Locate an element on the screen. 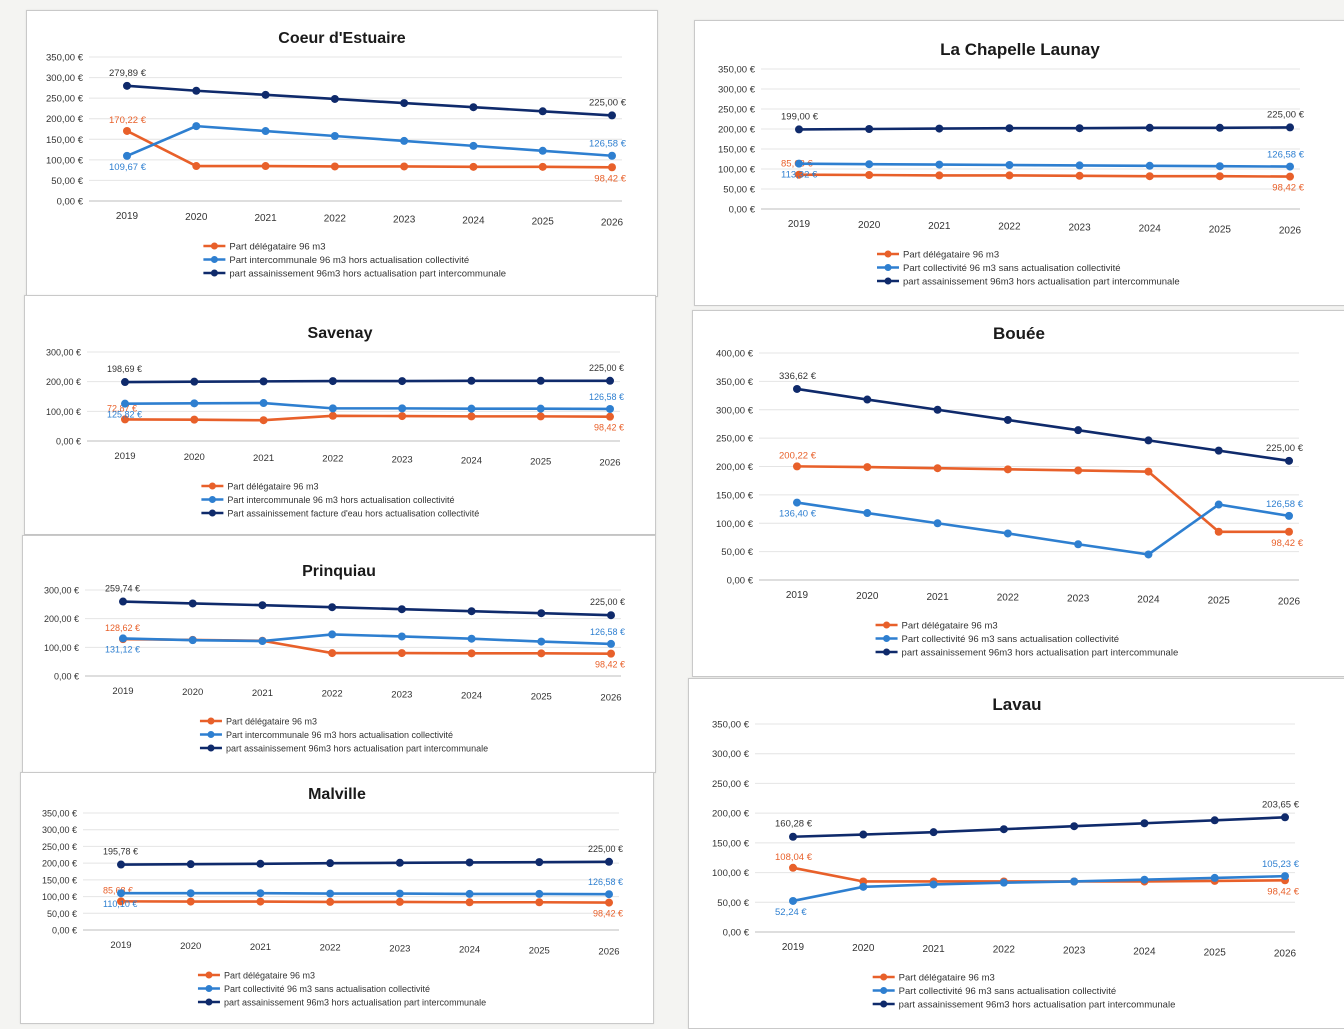 The image size is (1344, 1029). series-line-delegataire is located at coordinates (1042, 499).